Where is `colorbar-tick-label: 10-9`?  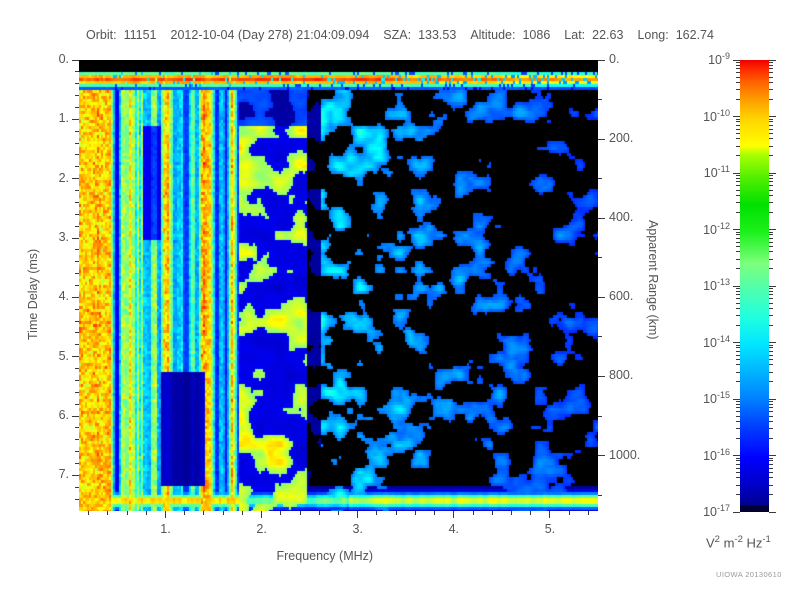
colorbar-tick-label: 10-9 is located at coordinates (719, 59).